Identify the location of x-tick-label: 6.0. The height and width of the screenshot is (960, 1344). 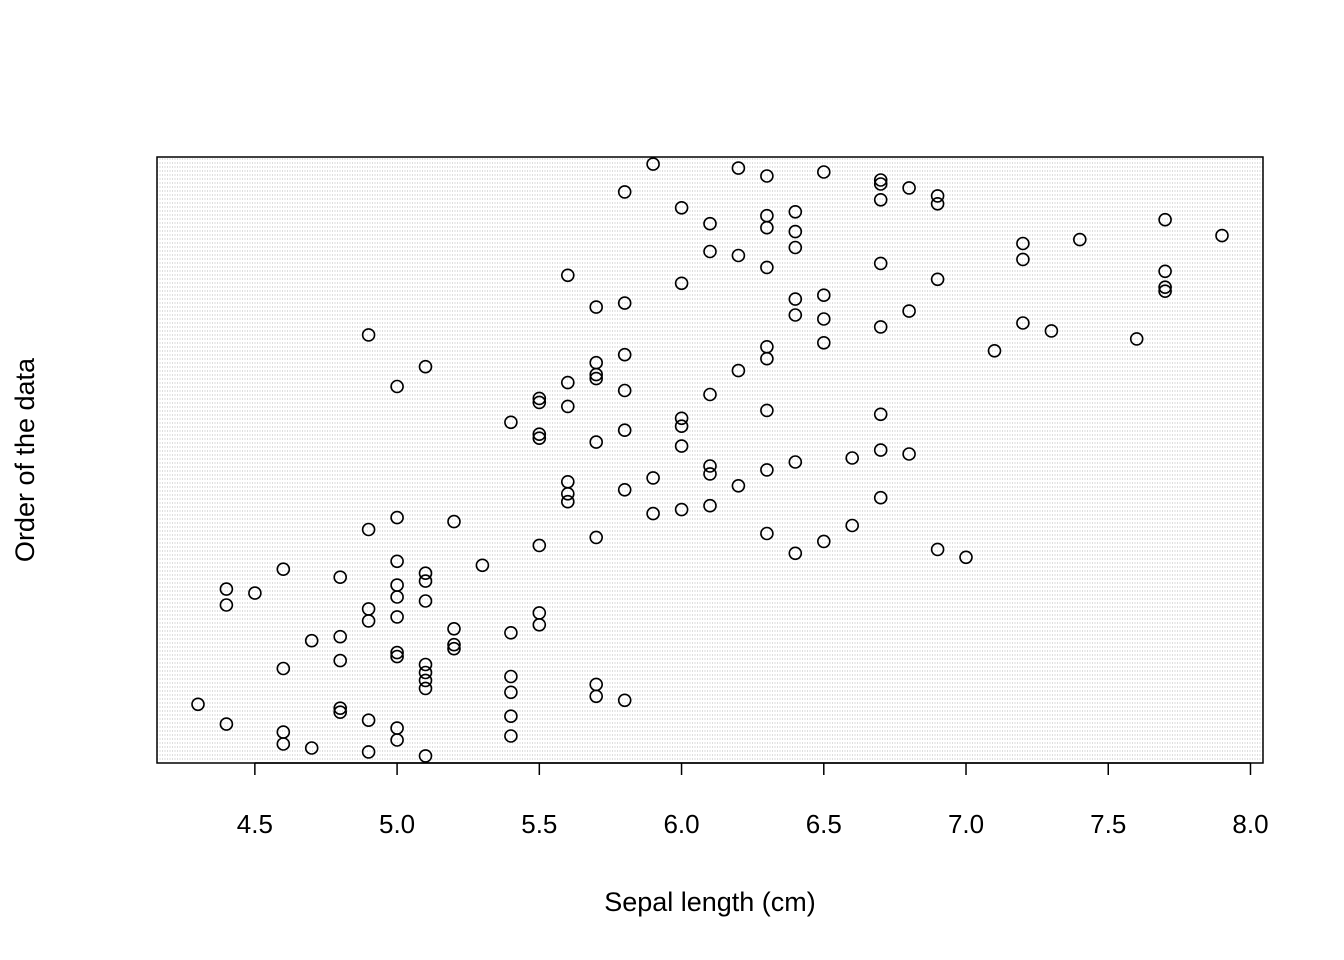
(681, 824).